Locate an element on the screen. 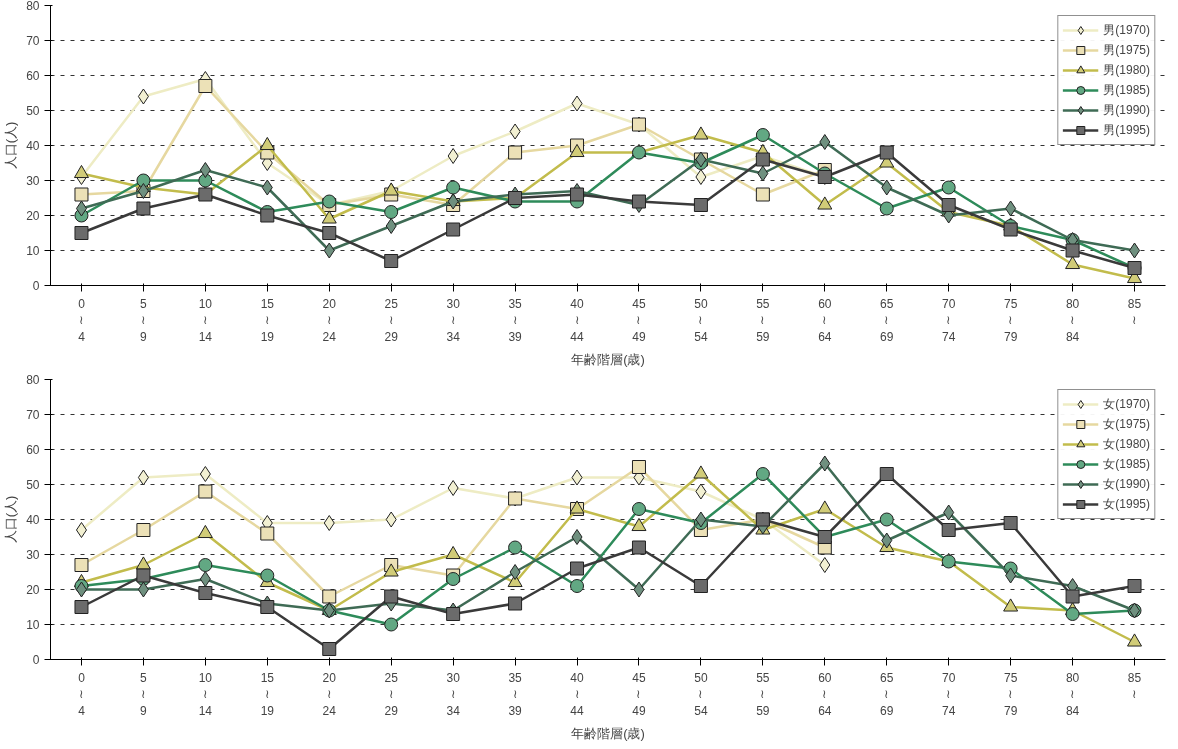 The image size is (1178, 749). legend-label: 女(1980) is located at coordinates (1126, 444).